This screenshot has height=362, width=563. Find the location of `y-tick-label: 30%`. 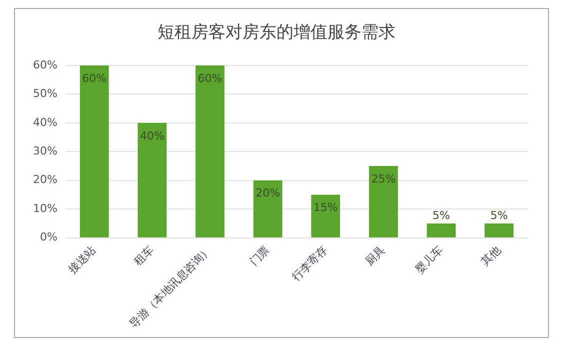

y-tick-label: 30% is located at coordinates (45, 151).